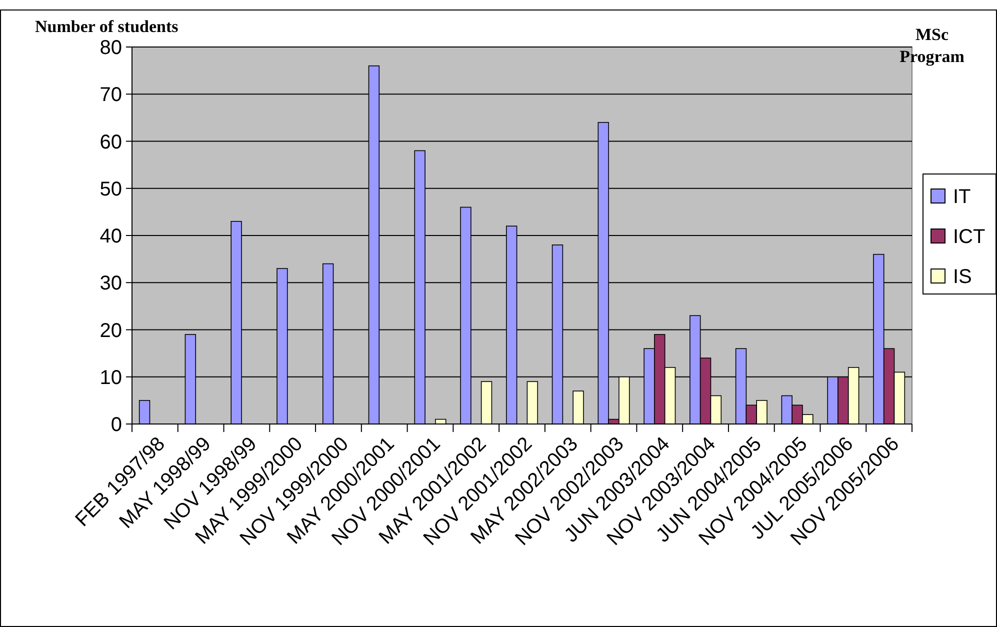 This screenshot has height=627, width=997. Describe the element at coordinates (111, 189) in the screenshot. I see `y-tick-label: 50` at that location.